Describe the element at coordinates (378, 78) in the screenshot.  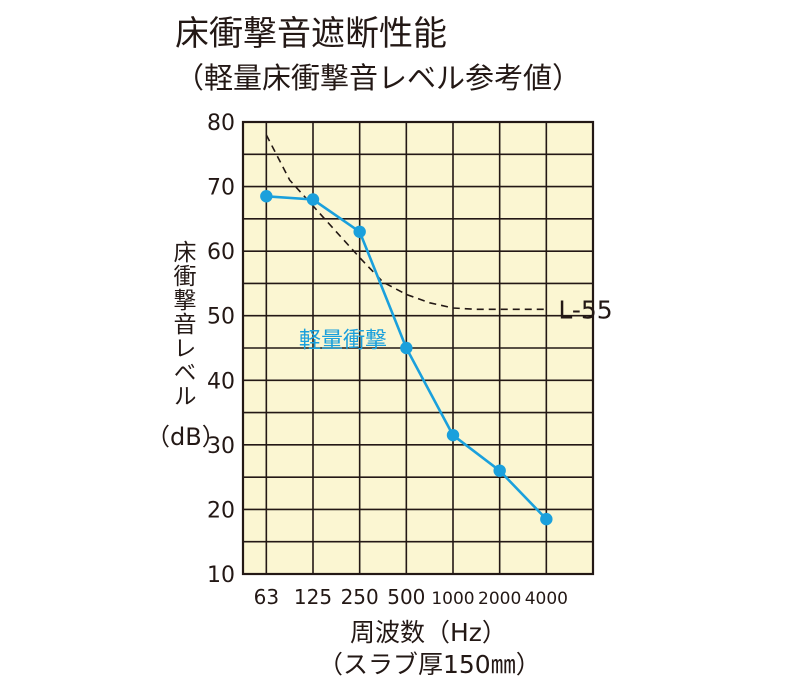
I see `chart-subtitle: （軽量床衝撃音レベル参考値）` at that location.